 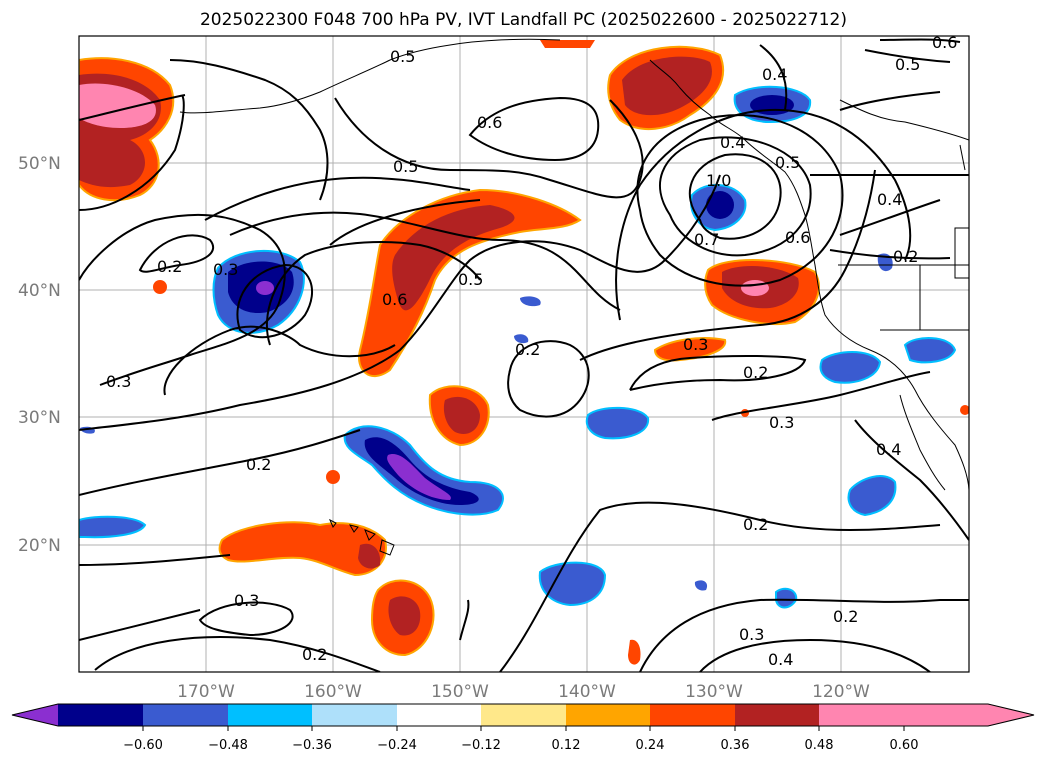 I want to click on colorbar-tick-label: 0.48, so click(x=819, y=745).